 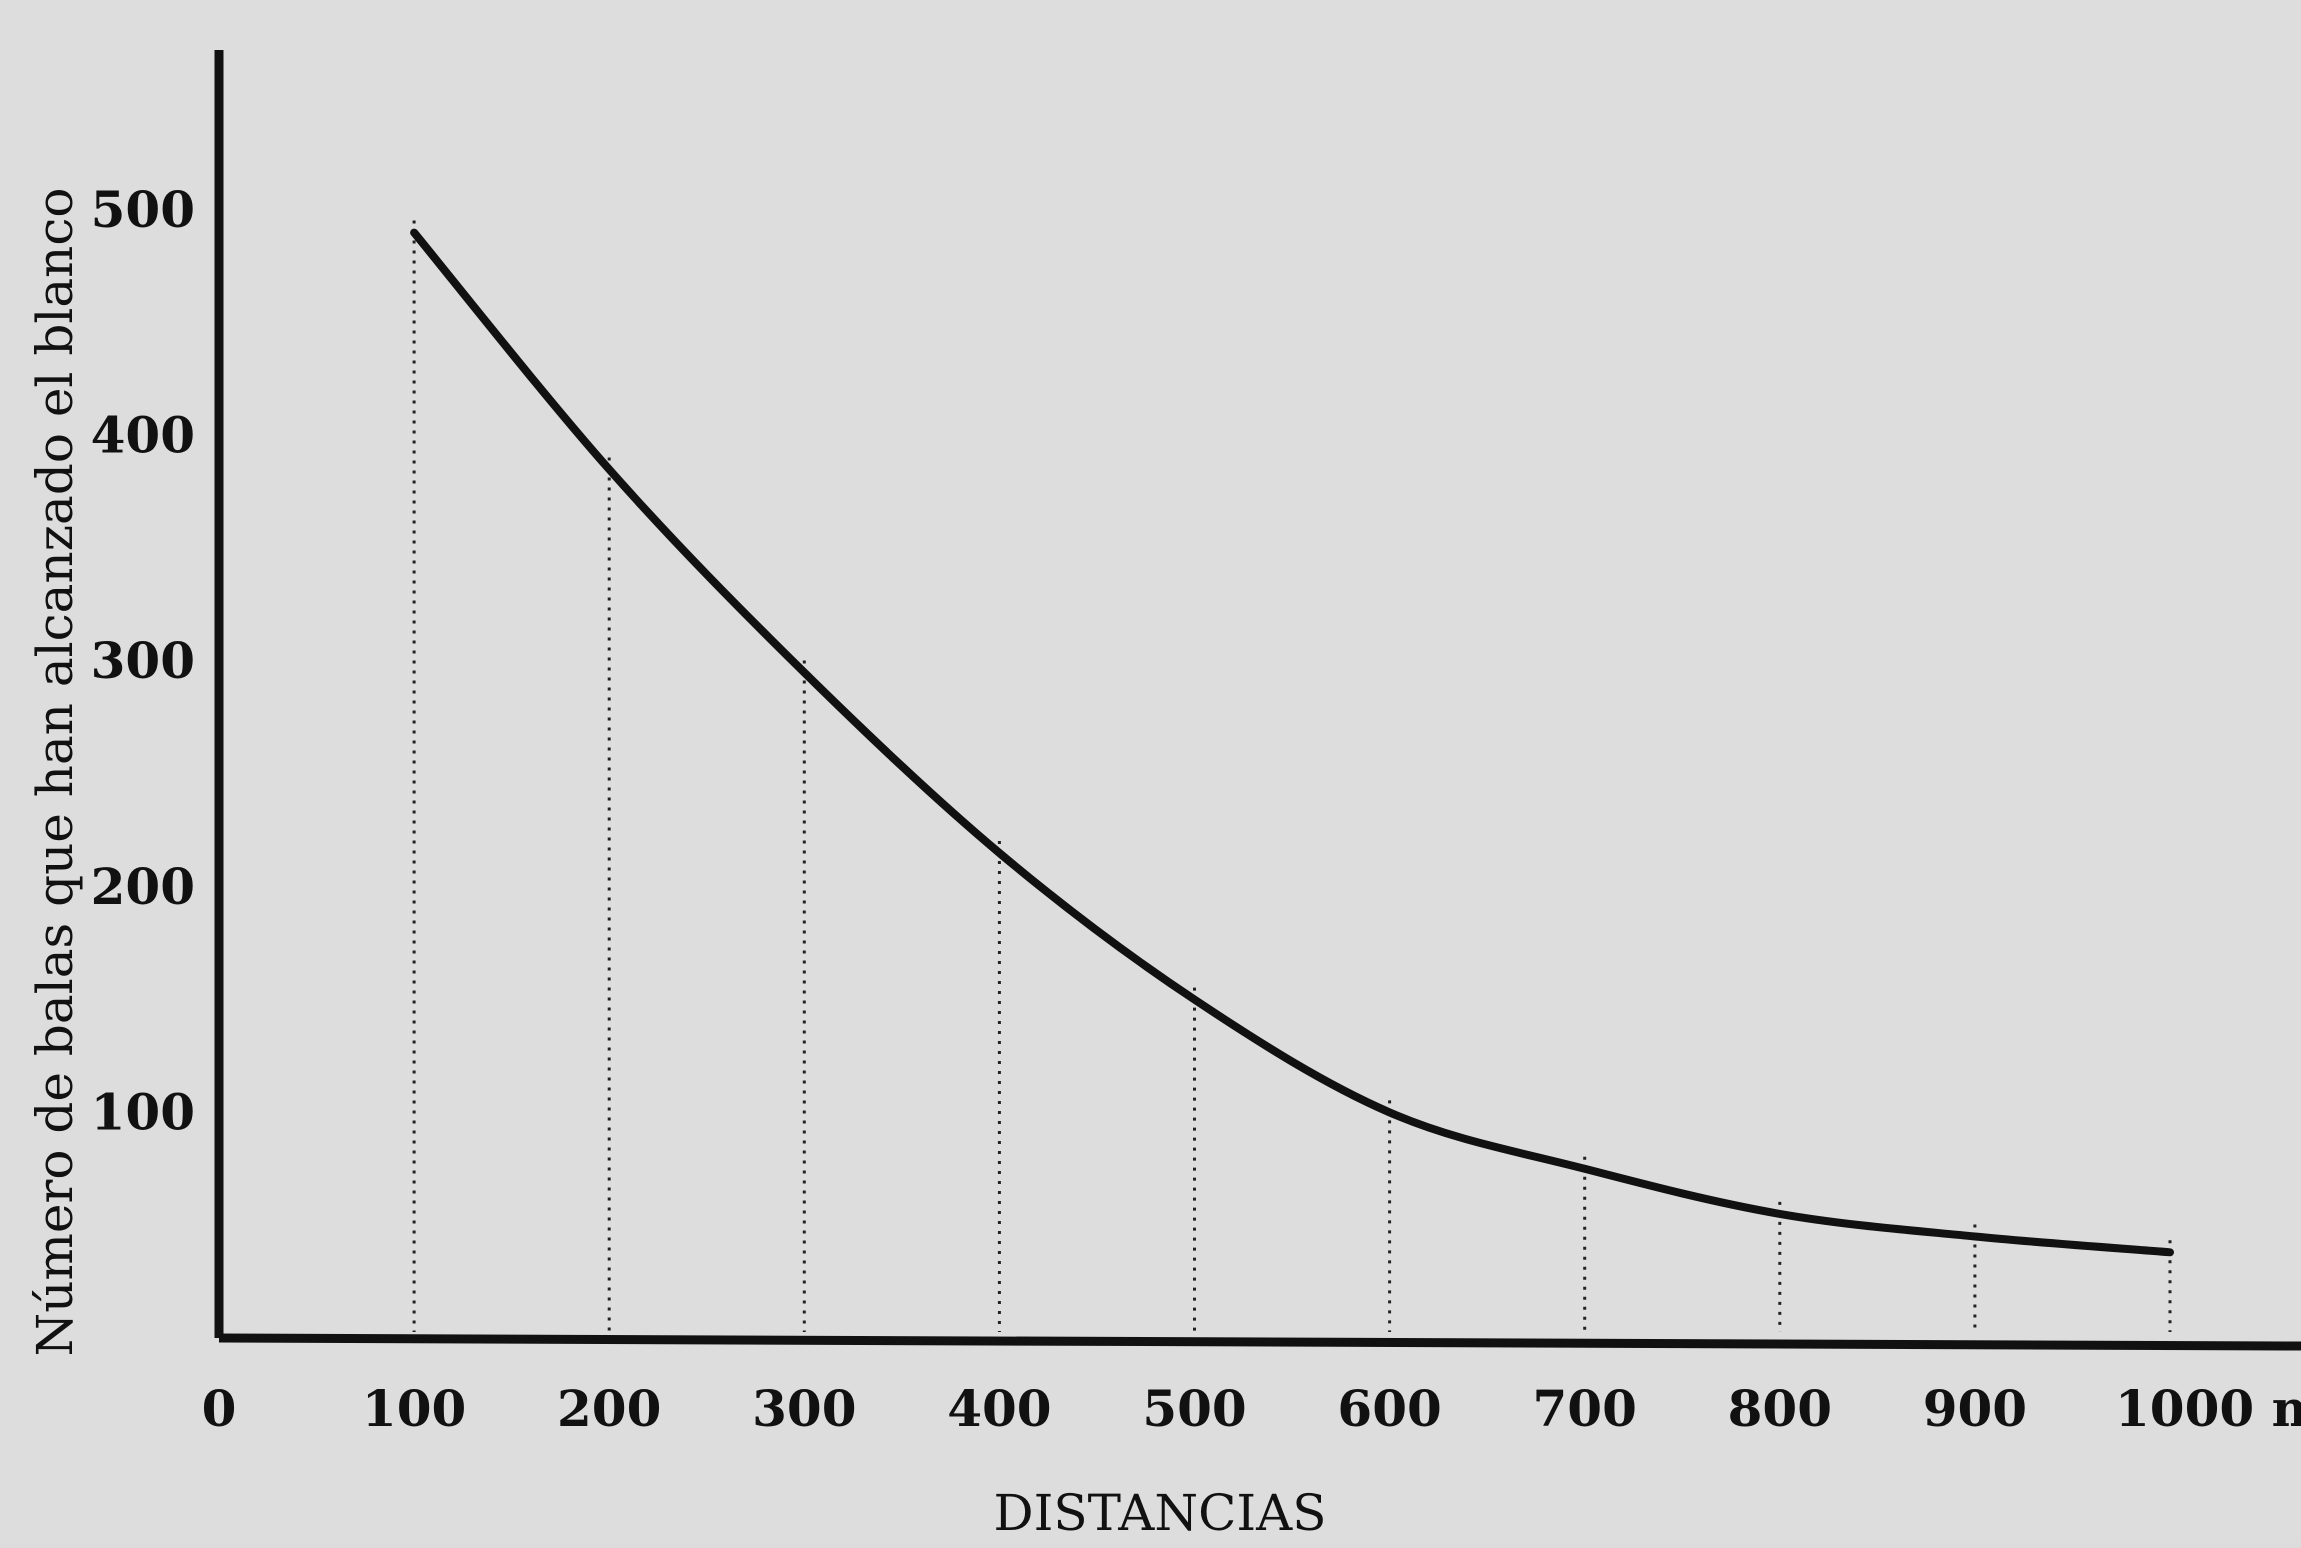 What do you see at coordinates (999, 1408) in the screenshot?
I see `x-tick-label: 400` at bounding box center [999, 1408].